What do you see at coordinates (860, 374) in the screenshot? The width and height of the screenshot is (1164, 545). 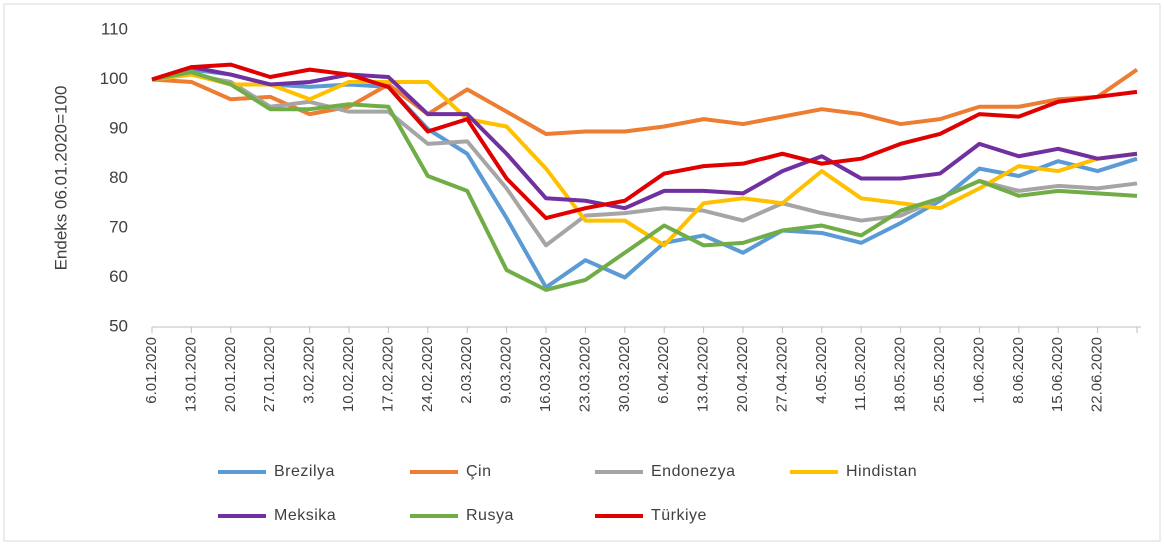 I see `x-tick-label: 11.05.2020` at bounding box center [860, 374].